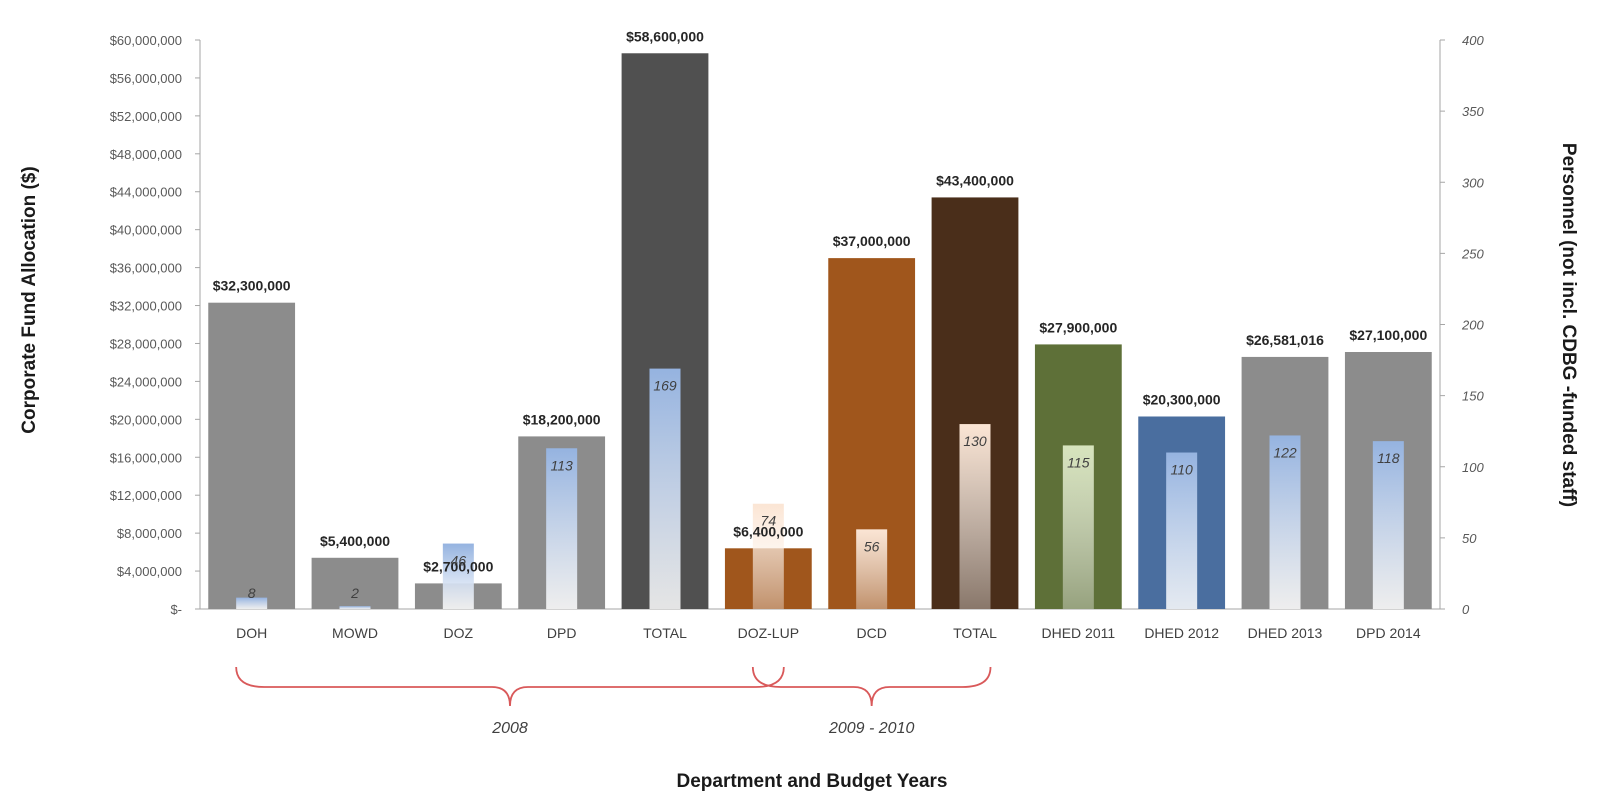 This screenshot has width=1599, height=798. What do you see at coordinates (146, 230) in the screenshot?
I see `y-tick-label: $40,000,000` at bounding box center [146, 230].